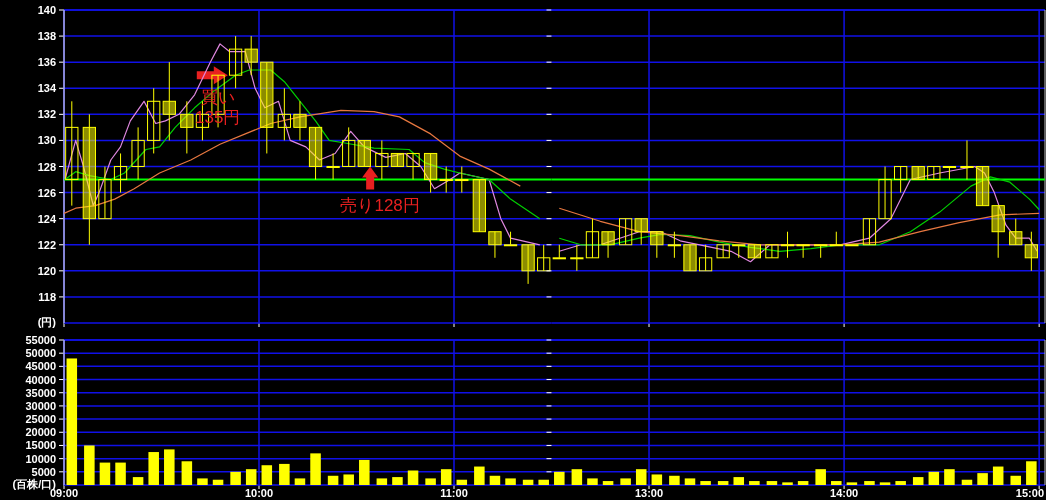  I want to click on x-tick-label: 13:00, so click(649, 493).